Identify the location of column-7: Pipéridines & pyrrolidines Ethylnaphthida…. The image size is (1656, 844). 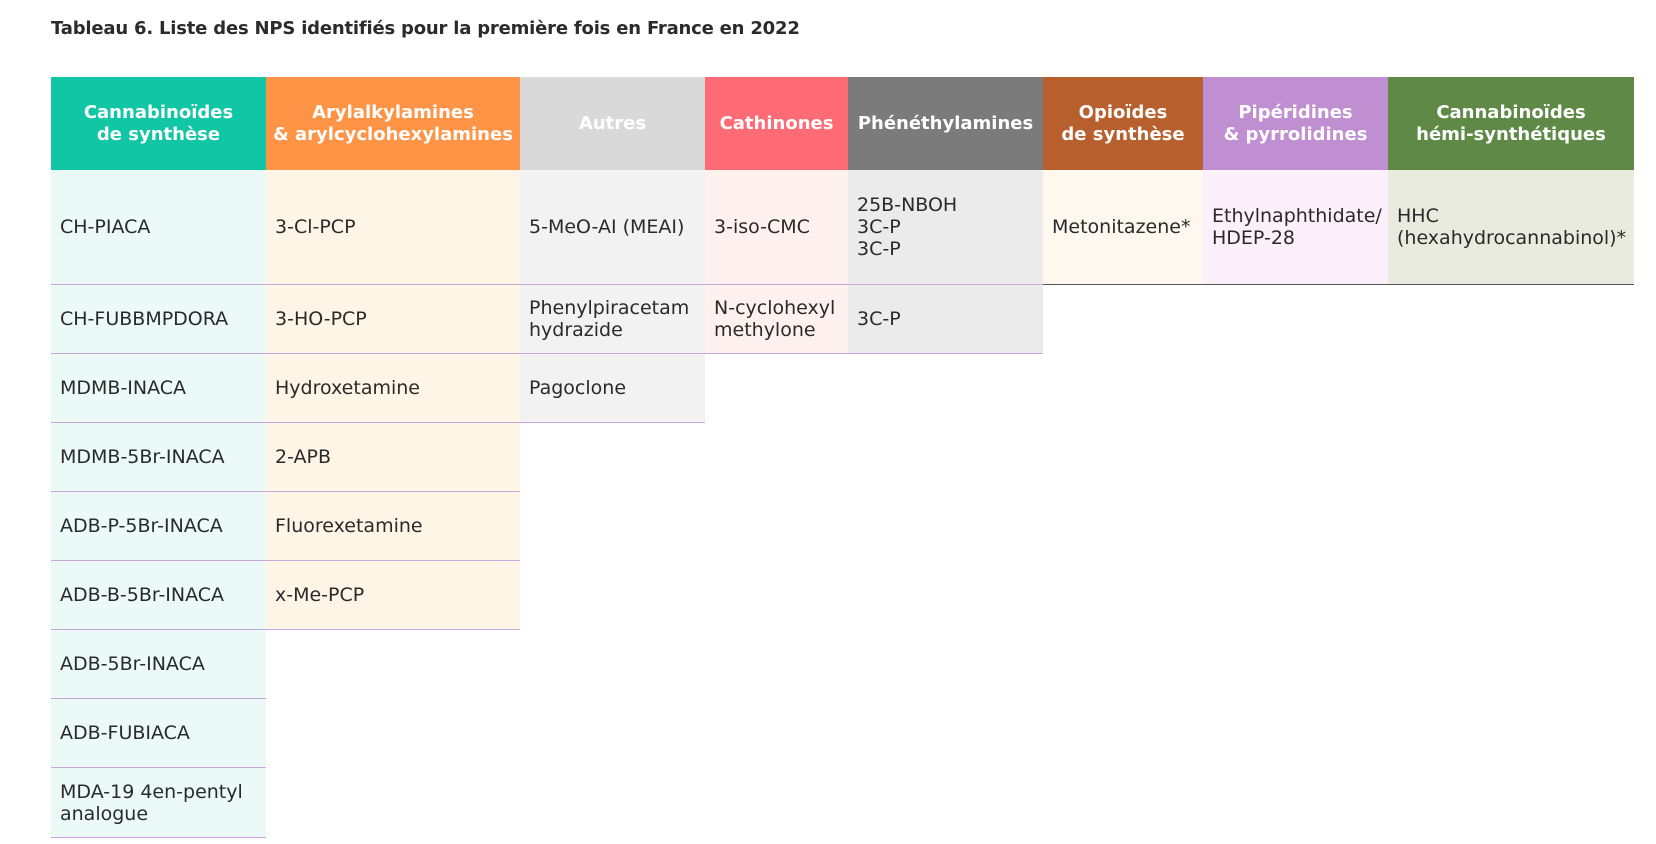
(1295, 181).